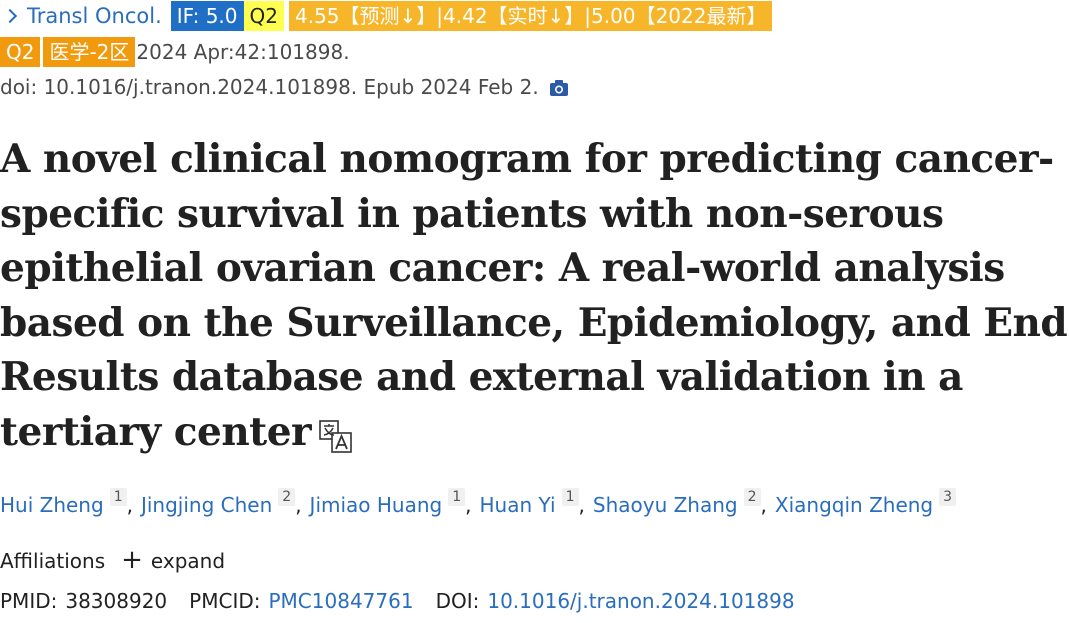 This screenshot has height=623, width=1069. Describe the element at coordinates (854, 505) in the screenshot. I see `author-link: Xiangqin Zheng` at that location.